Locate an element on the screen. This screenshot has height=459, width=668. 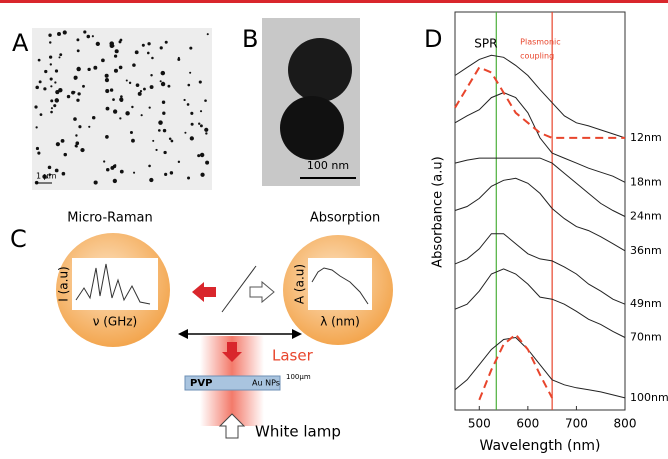
absorption-spectrum is located at coordinates (340, 286).